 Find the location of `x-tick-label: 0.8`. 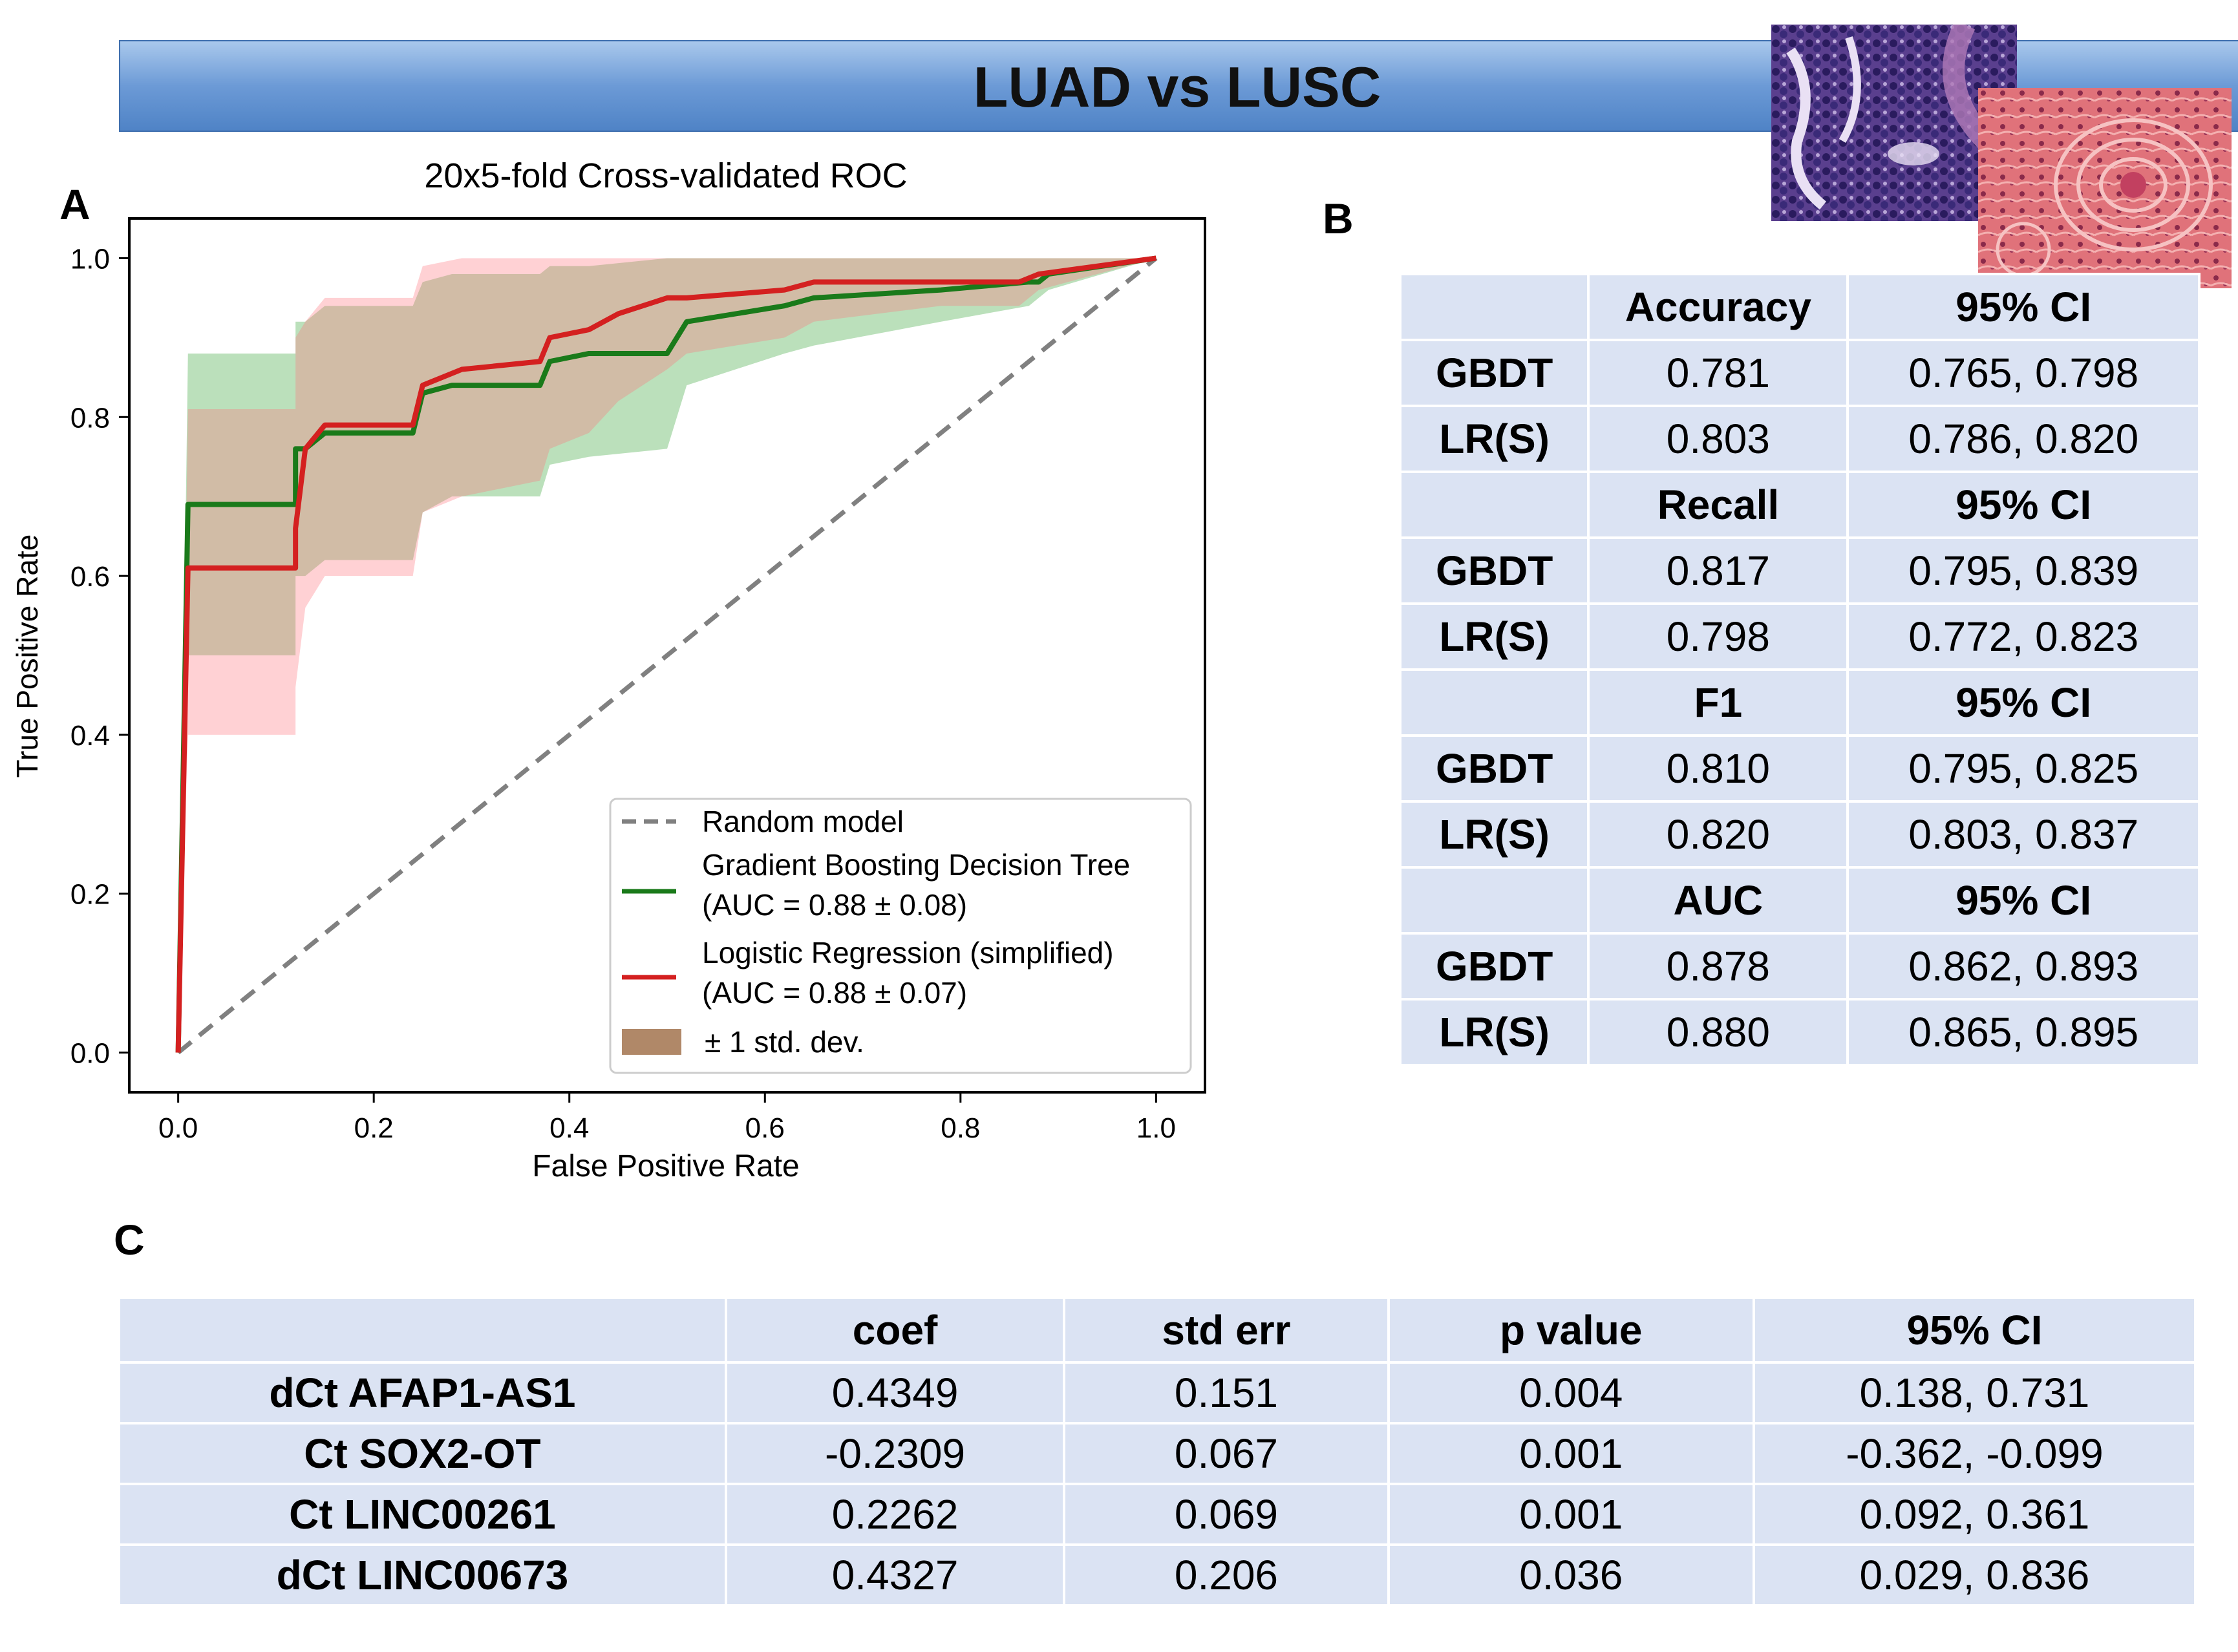

x-tick-label: 0.8 is located at coordinates (960, 1128).